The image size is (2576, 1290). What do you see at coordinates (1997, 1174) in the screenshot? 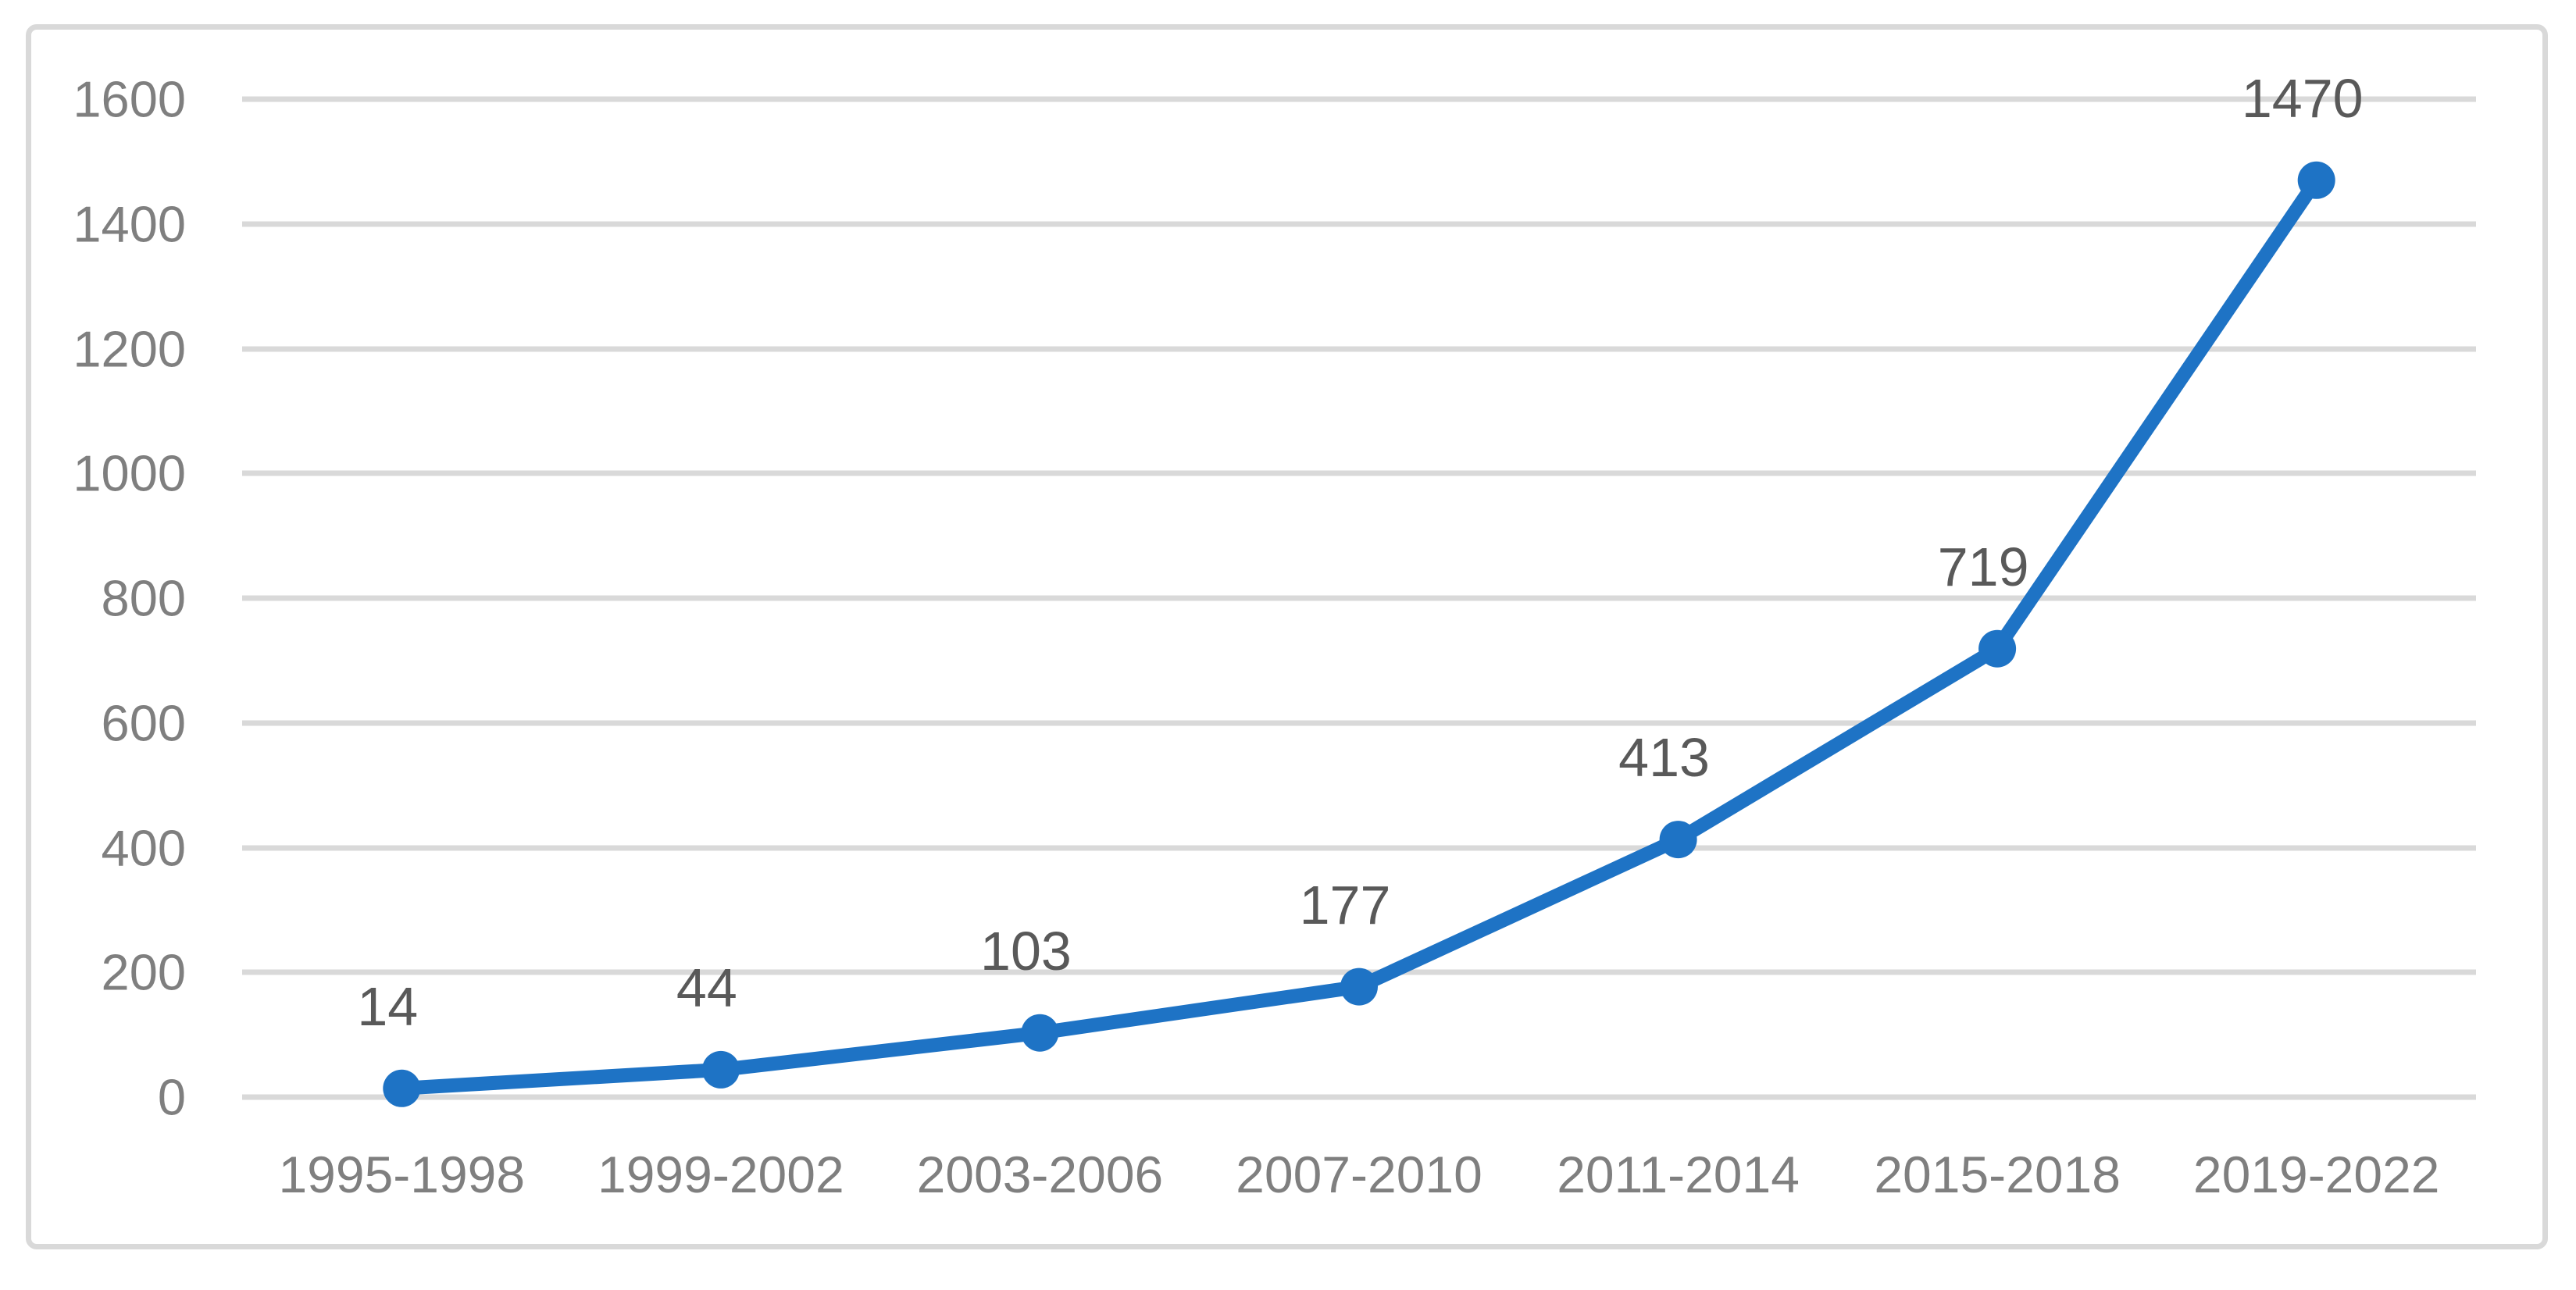
I see `x-axis-category-label: 2015-2018` at bounding box center [1997, 1174].